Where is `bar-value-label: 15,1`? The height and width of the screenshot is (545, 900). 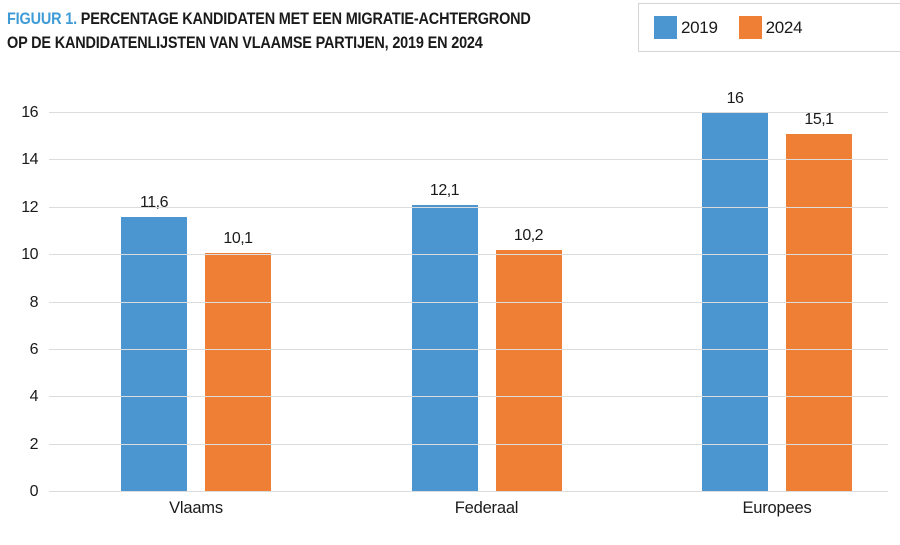
bar-value-label: 15,1 is located at coordinates (819, 120).